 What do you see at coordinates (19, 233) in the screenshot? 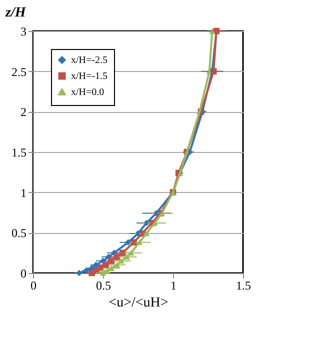
I see `y-tick-label: 0.5` at bounding box center [19, 233].